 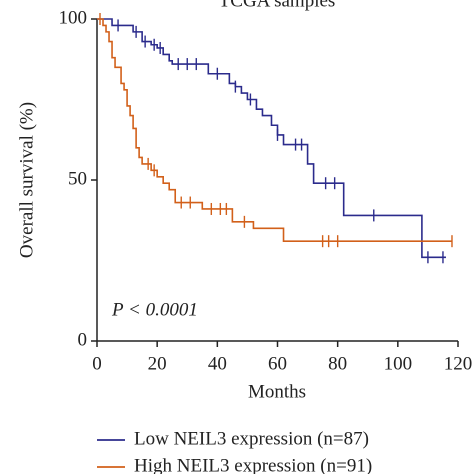 I want to click on x-tick-label: 80, so click(x=337, y=363).